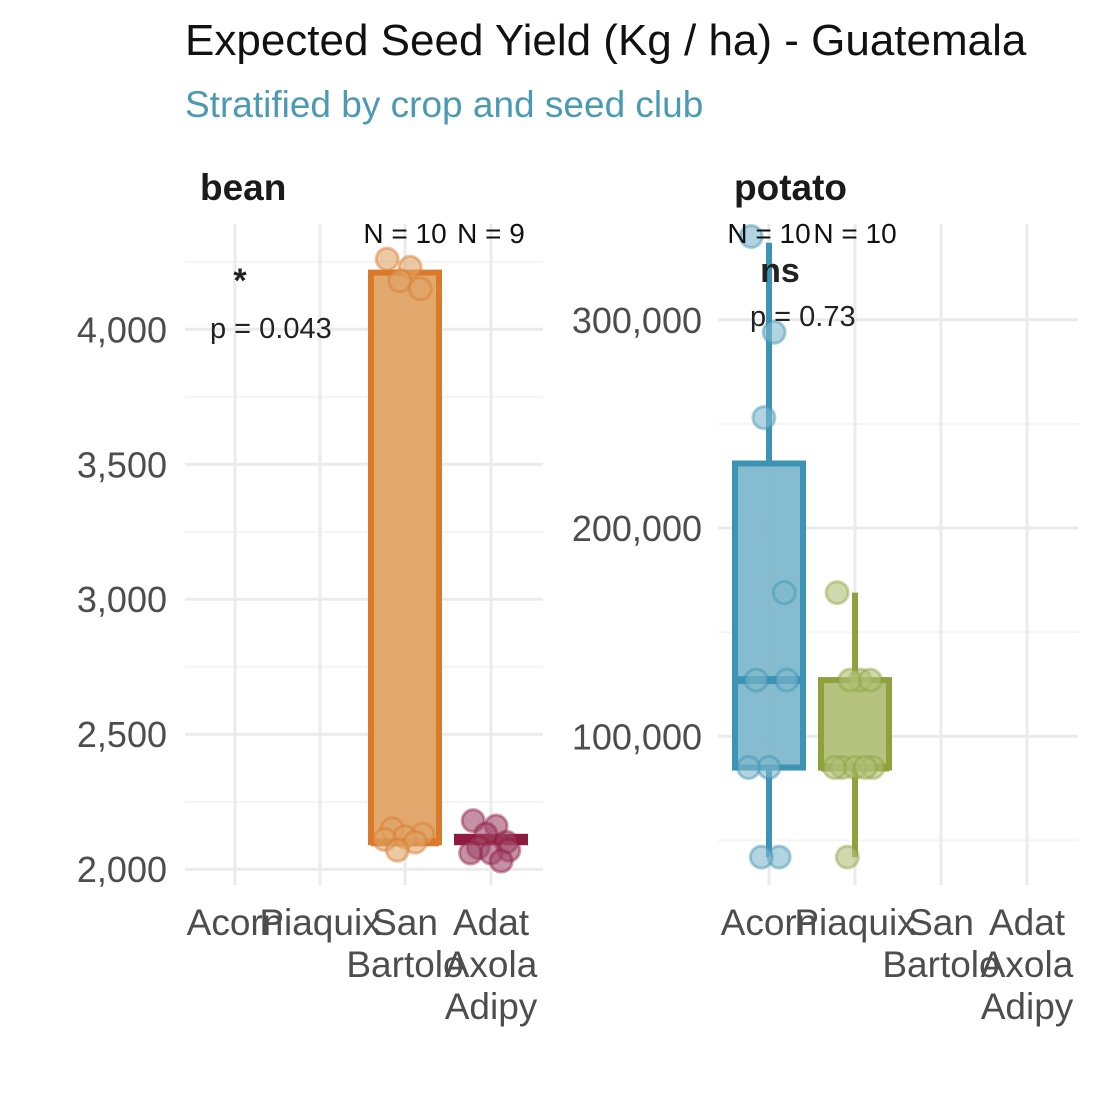 This screenshot has height=1100, width=1100. What do you see at coordinates (780, 271) in the screenshot?
I see `significance-label: ns` at bounding box center [780, 271].